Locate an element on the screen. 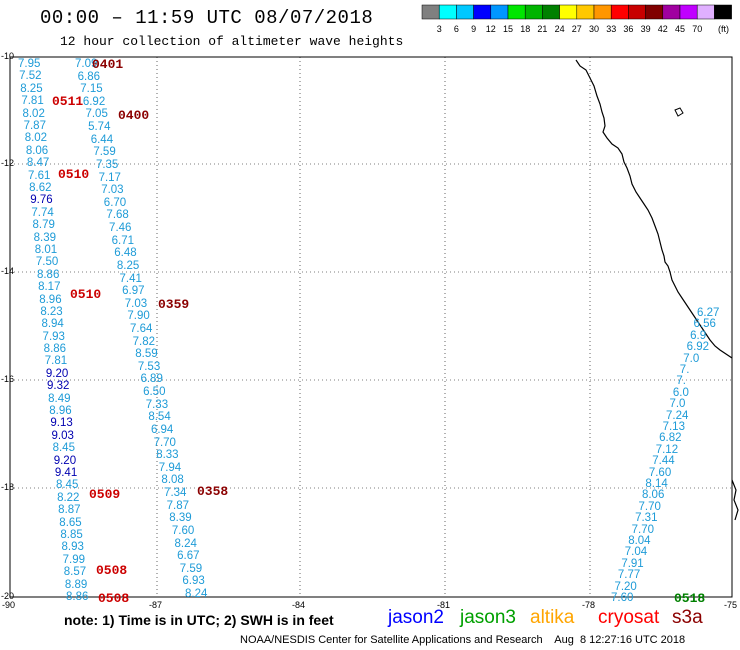  wave-height-label: 8.23 is located at coordinates (51, 311).